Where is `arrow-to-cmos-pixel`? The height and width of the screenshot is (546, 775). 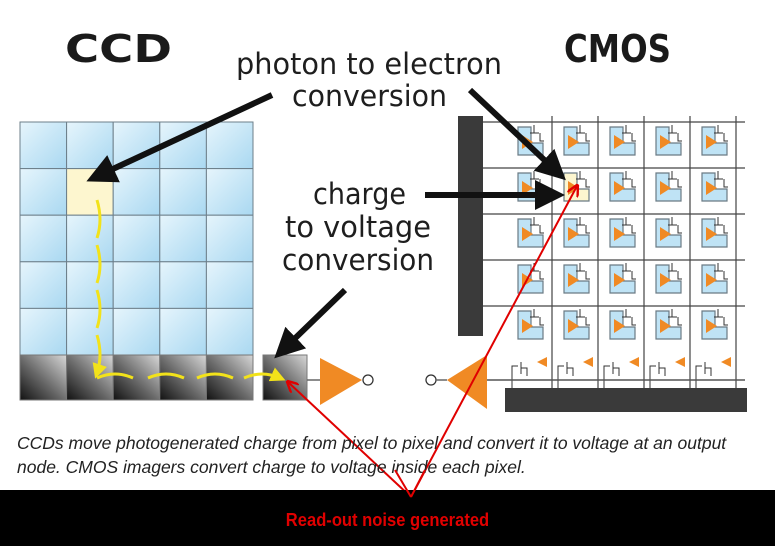
arrow-to-cmos-pixel is located at coordinates (516, 134).